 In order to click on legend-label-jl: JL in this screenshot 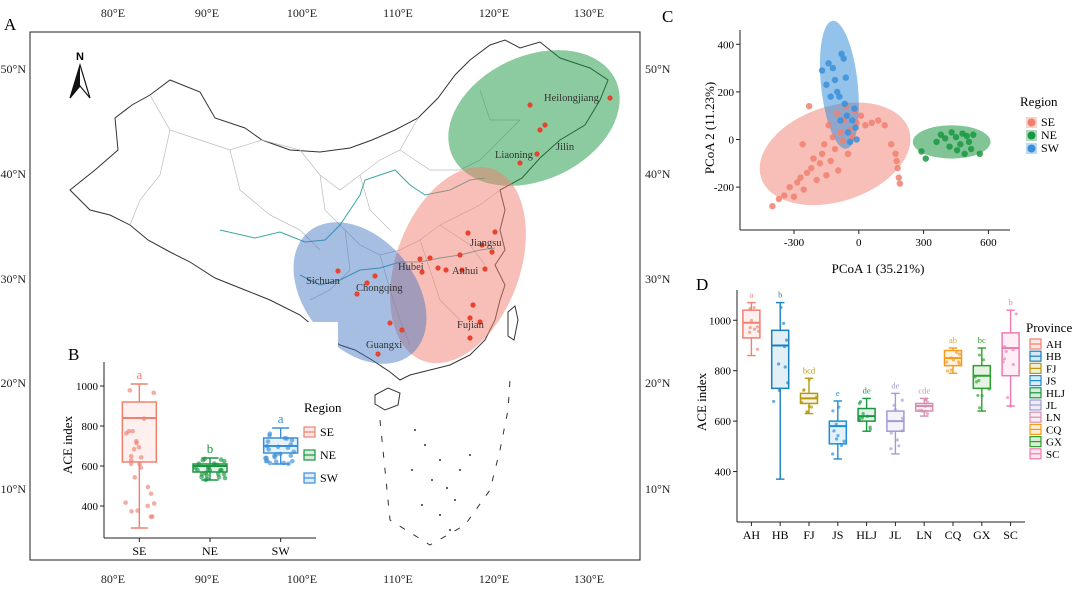, I will do `click(1051, 406)`.